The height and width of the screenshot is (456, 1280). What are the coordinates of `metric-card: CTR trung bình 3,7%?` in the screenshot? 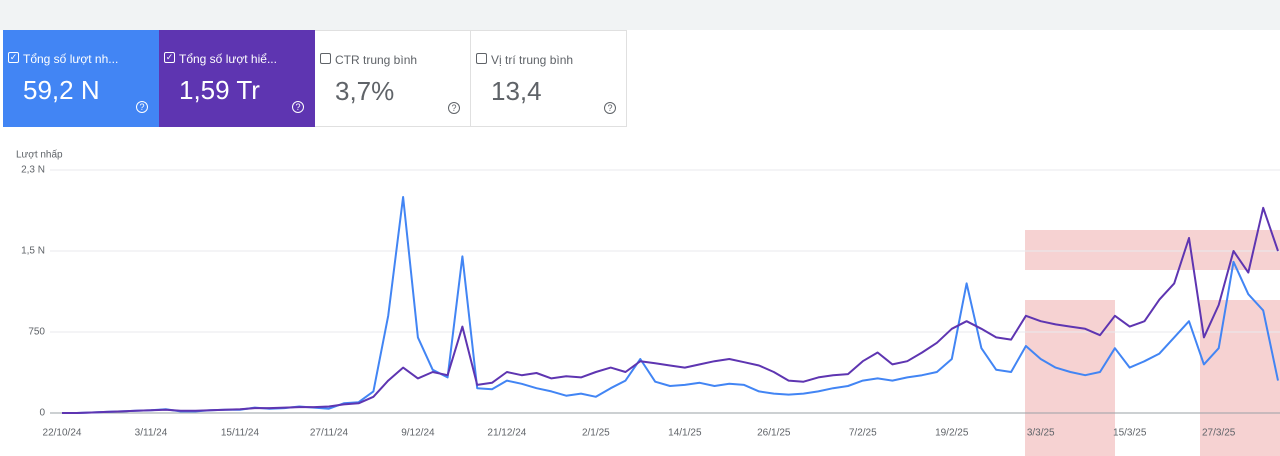 It's located at (393, 78).